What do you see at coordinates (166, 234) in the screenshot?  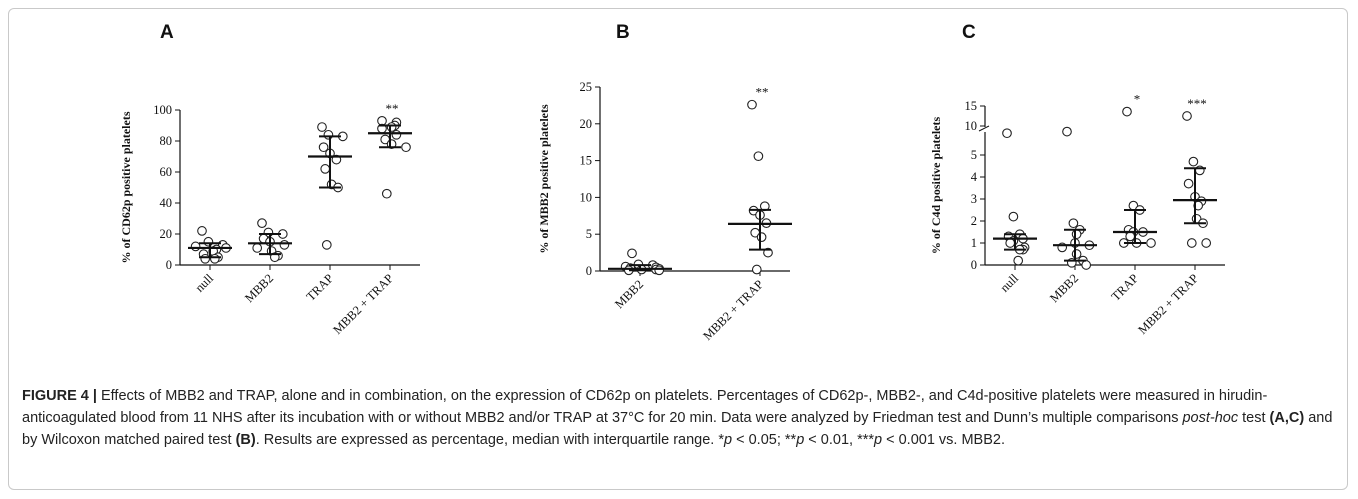 I see `chart-a-y-tick-label-20: 20` at bounding box center [166, 234].